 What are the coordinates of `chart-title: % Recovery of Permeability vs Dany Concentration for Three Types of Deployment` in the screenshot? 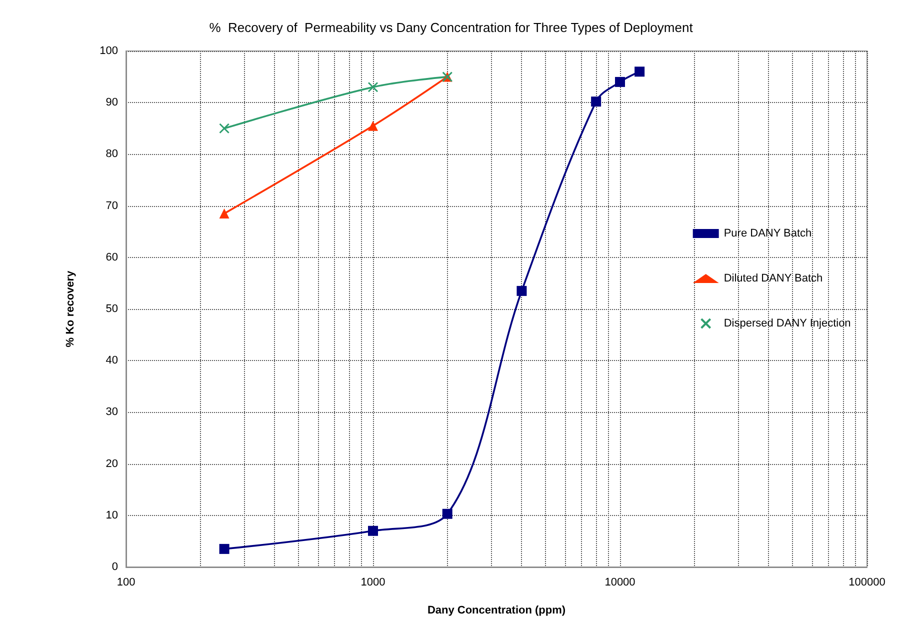 It's located at (451, 27).